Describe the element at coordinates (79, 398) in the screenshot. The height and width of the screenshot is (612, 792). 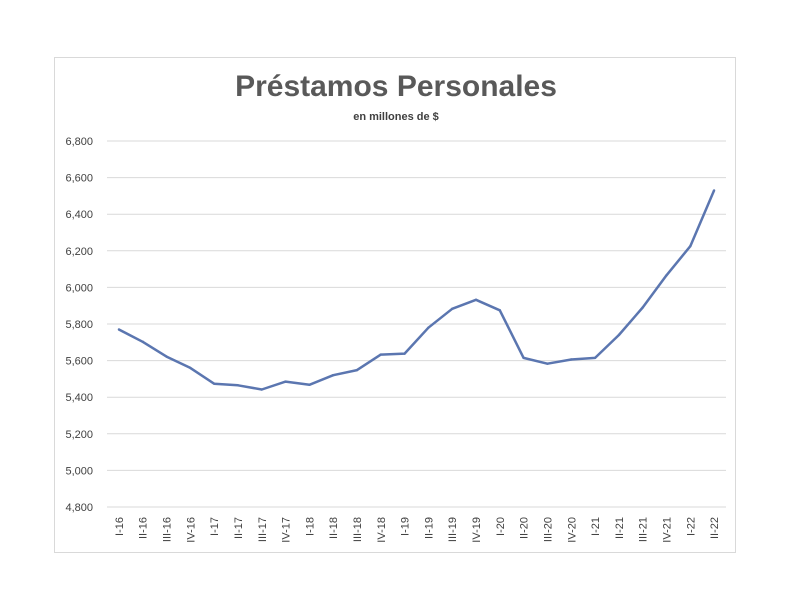
I see `y-tick-label: 5,400` at that location.